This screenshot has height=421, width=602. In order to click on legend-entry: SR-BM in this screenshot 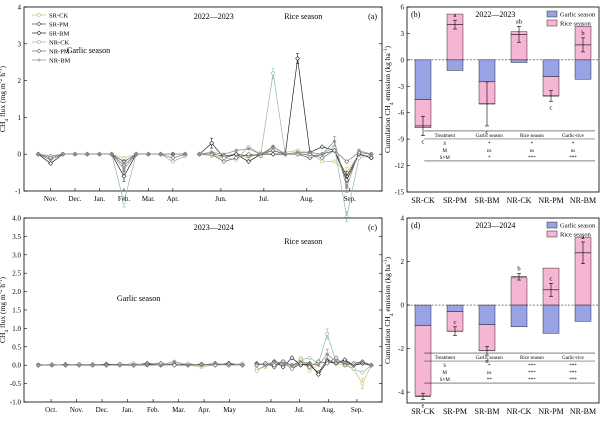, I will do `click(59, 33)`.